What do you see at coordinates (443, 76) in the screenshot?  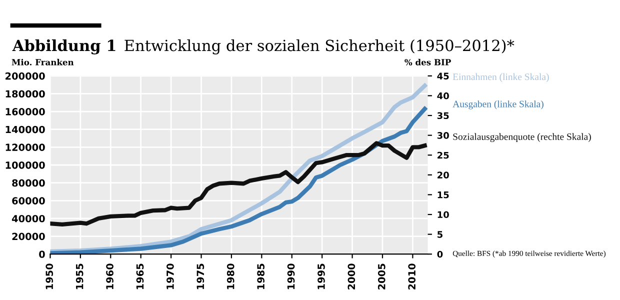 I see `y2-tick-label: 45` at bounding box center [443, 76].